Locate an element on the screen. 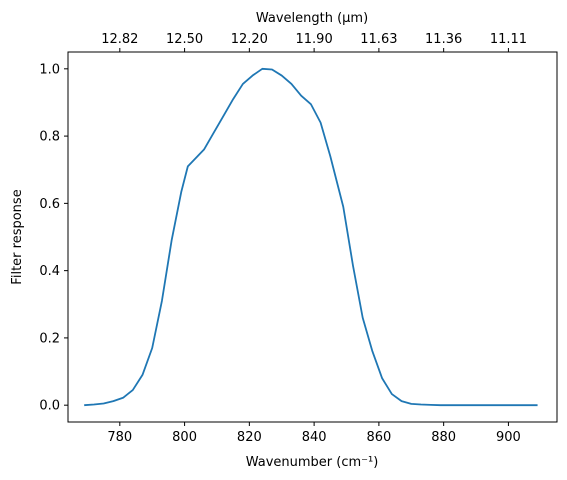 Image resolution: width=567 pixels, height=480 pixels. top-x-tick-label: 11.90 is located at coordinates (314, 39).